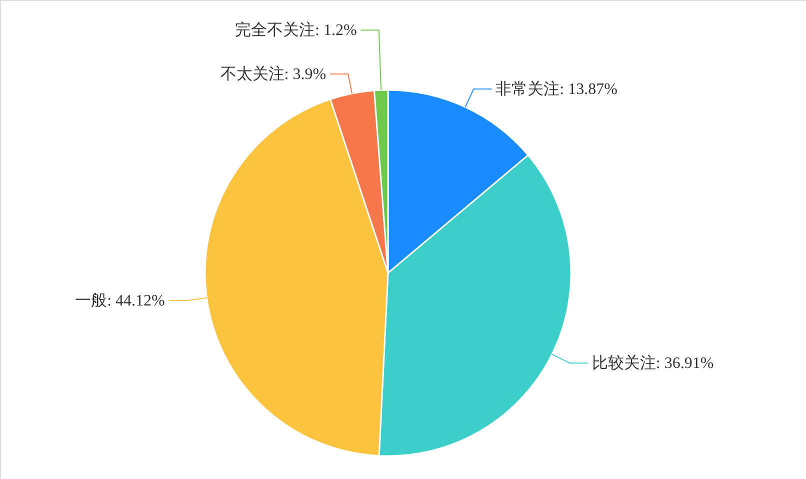 This screenshot has height=479, width=806. I want to click on slice-label: 一般: 44.12%, so click(120, 301).